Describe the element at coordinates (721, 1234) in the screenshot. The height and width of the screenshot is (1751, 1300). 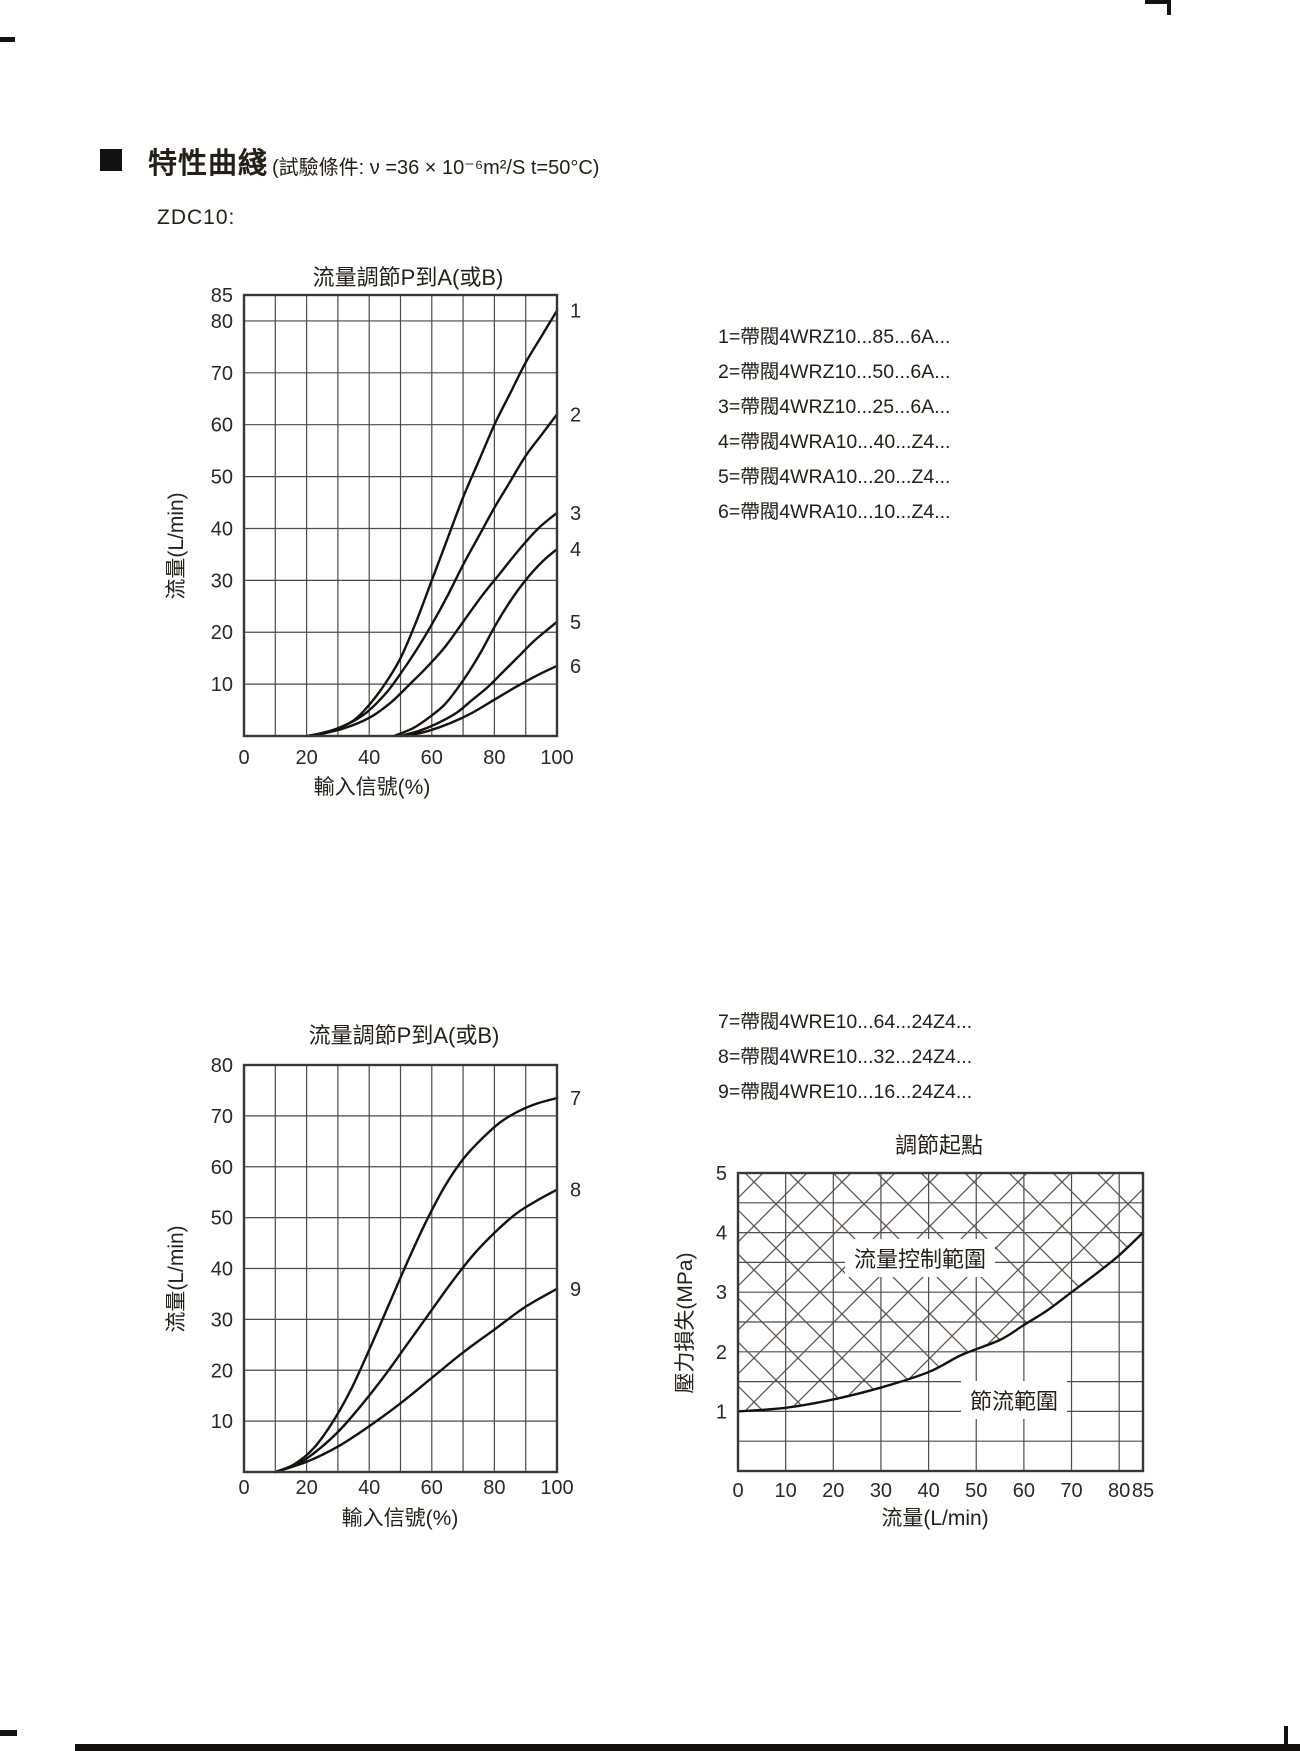
I see `y-tick-label: 4` at that location.